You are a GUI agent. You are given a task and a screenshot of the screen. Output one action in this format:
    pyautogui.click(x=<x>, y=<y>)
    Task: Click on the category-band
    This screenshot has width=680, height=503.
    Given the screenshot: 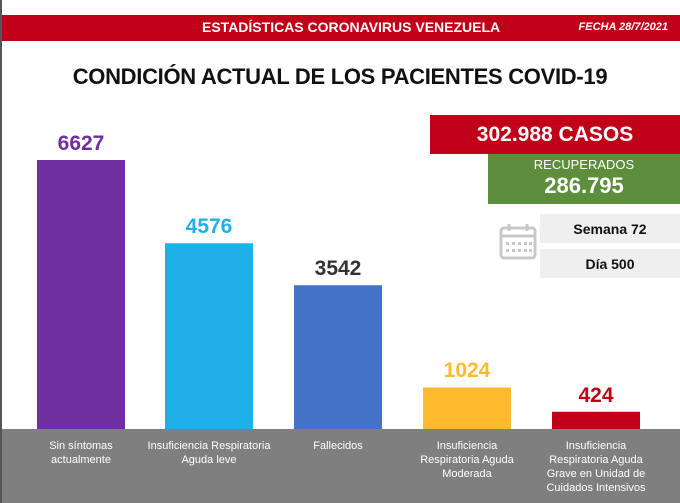 What is the action you would take?
    pyautogui.click(x=341, y=466)
    